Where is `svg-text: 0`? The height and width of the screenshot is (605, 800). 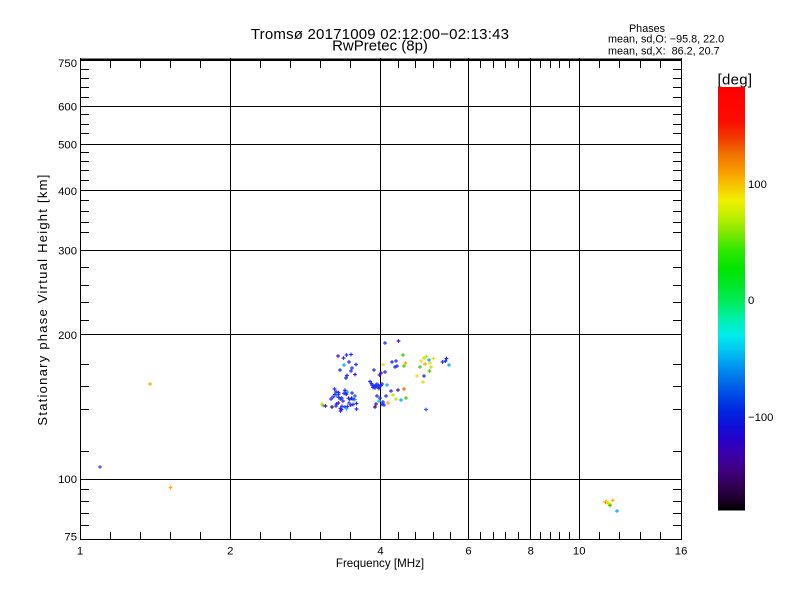
svg-text: 0 is located at coordinates (751, 301).